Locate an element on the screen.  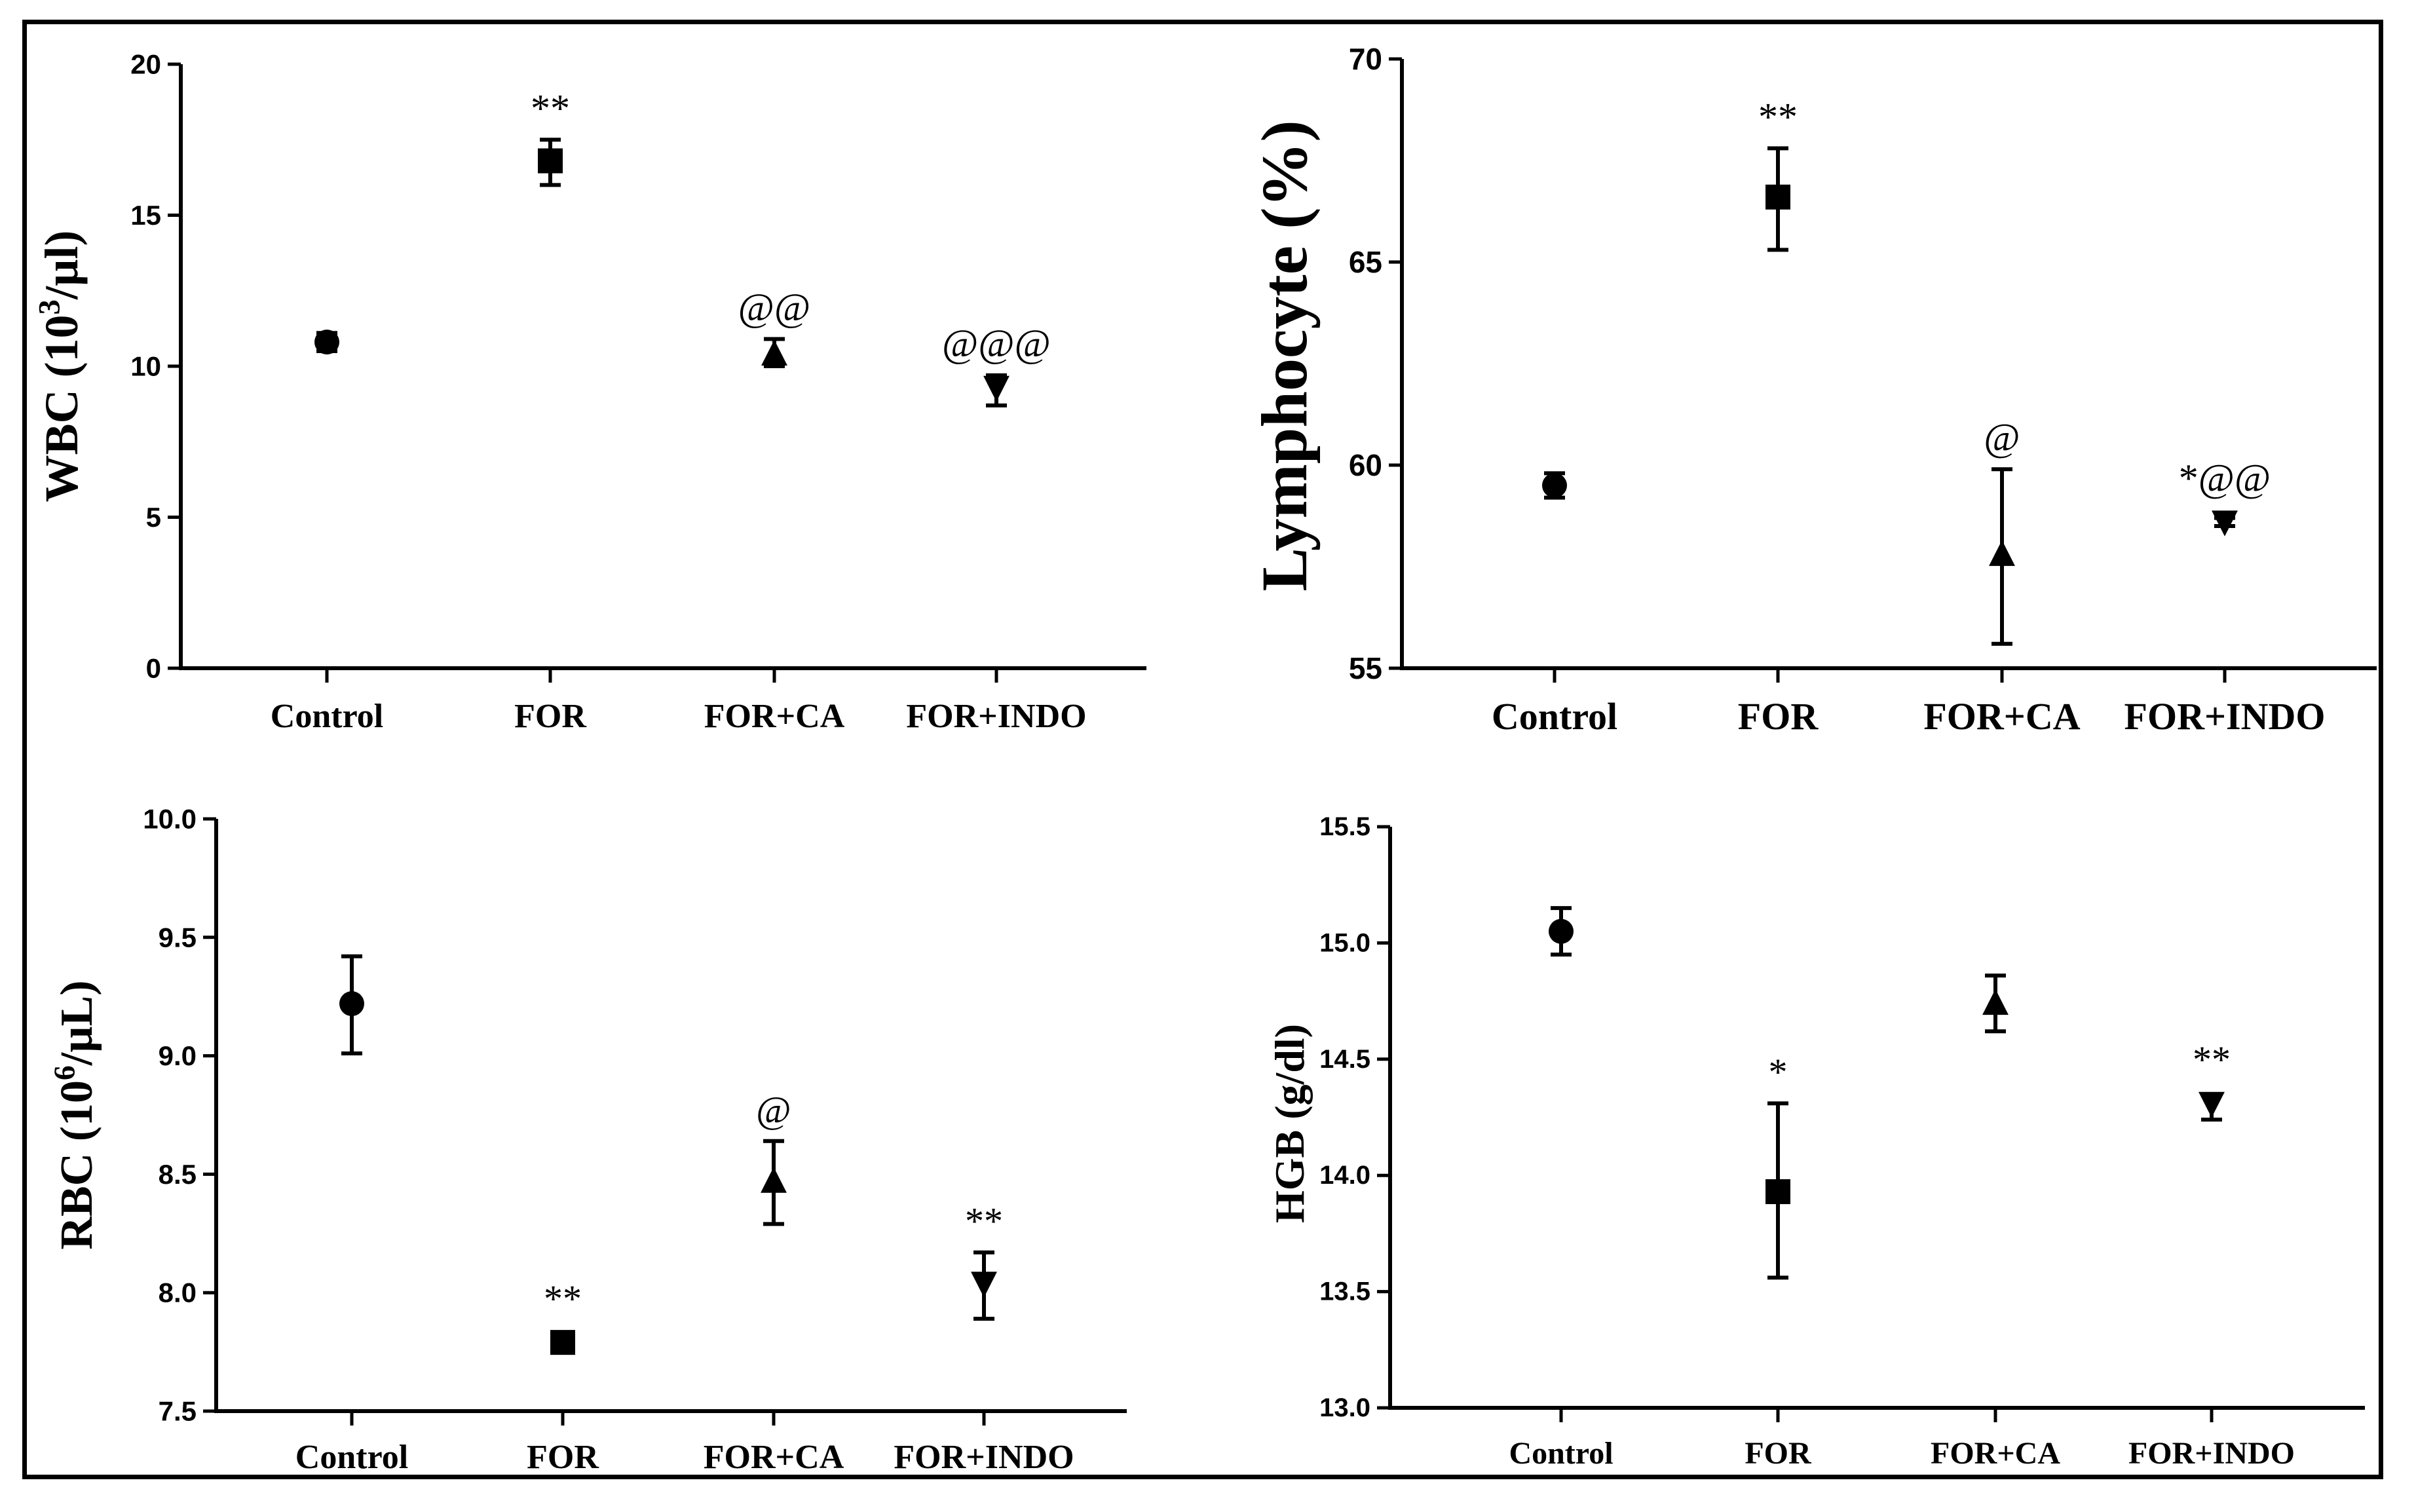
y-axis-title-tail: /µl) is located at coordinates (61, 265).